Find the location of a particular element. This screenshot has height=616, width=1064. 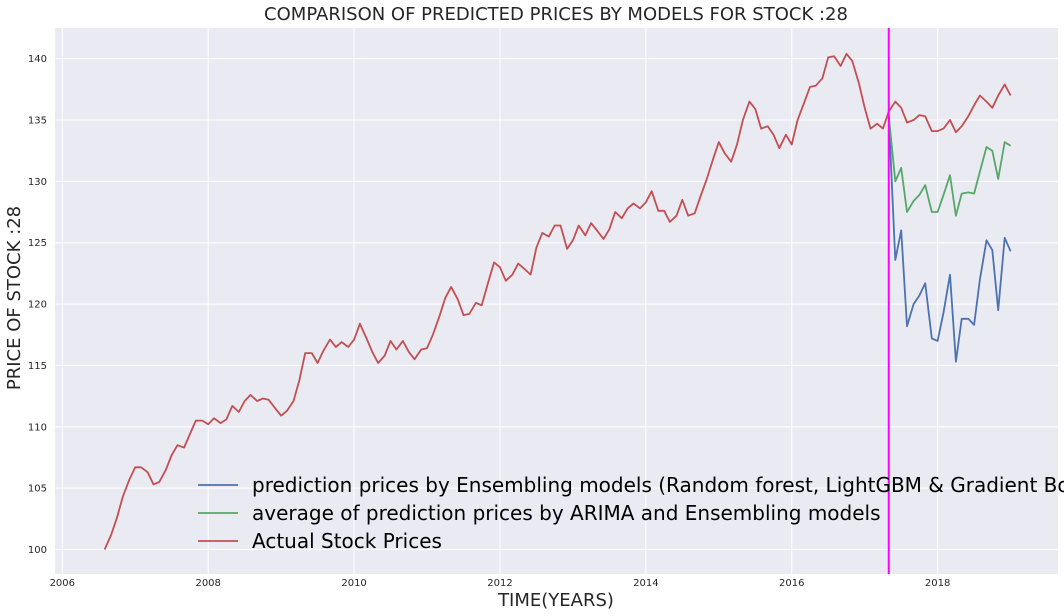

legend-label: Actual Stock Prices is located at coordinates (347, 541).